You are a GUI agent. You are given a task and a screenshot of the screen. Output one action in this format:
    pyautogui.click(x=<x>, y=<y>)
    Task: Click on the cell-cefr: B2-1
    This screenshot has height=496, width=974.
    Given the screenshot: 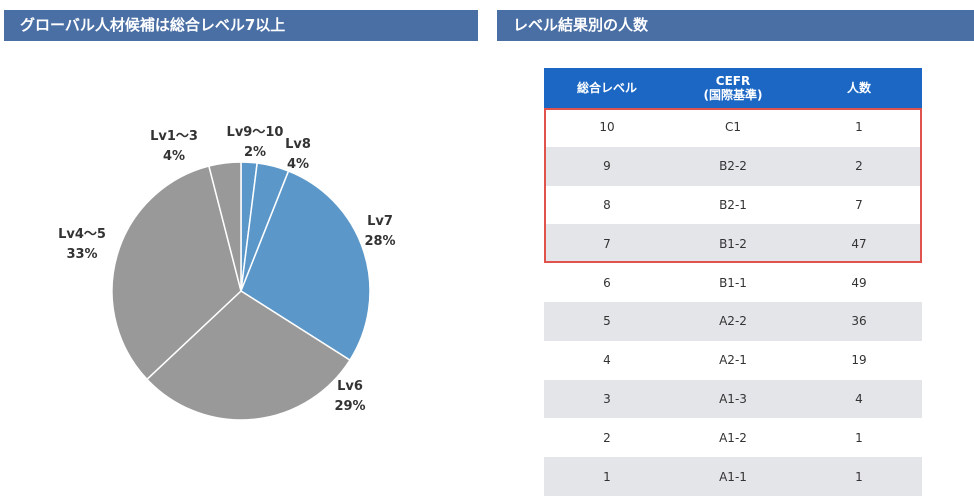 What is the action you would take?
    pyautogui.click(x=733, y=205)
    